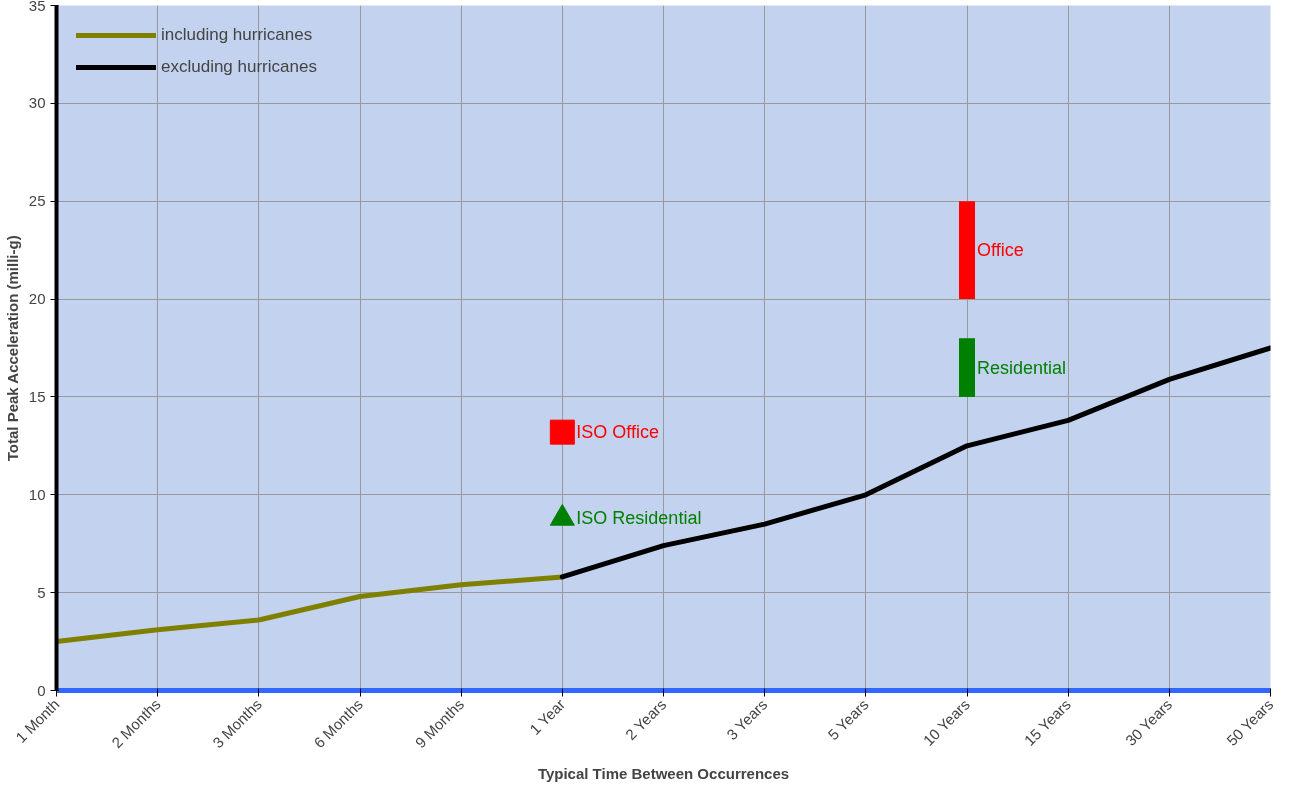 The width and height of the screenshot is (1306, 790). Describe the element at coordinates (239, 67) in the screenshot. I see `legend-label: excluding hurricanes` at that location.